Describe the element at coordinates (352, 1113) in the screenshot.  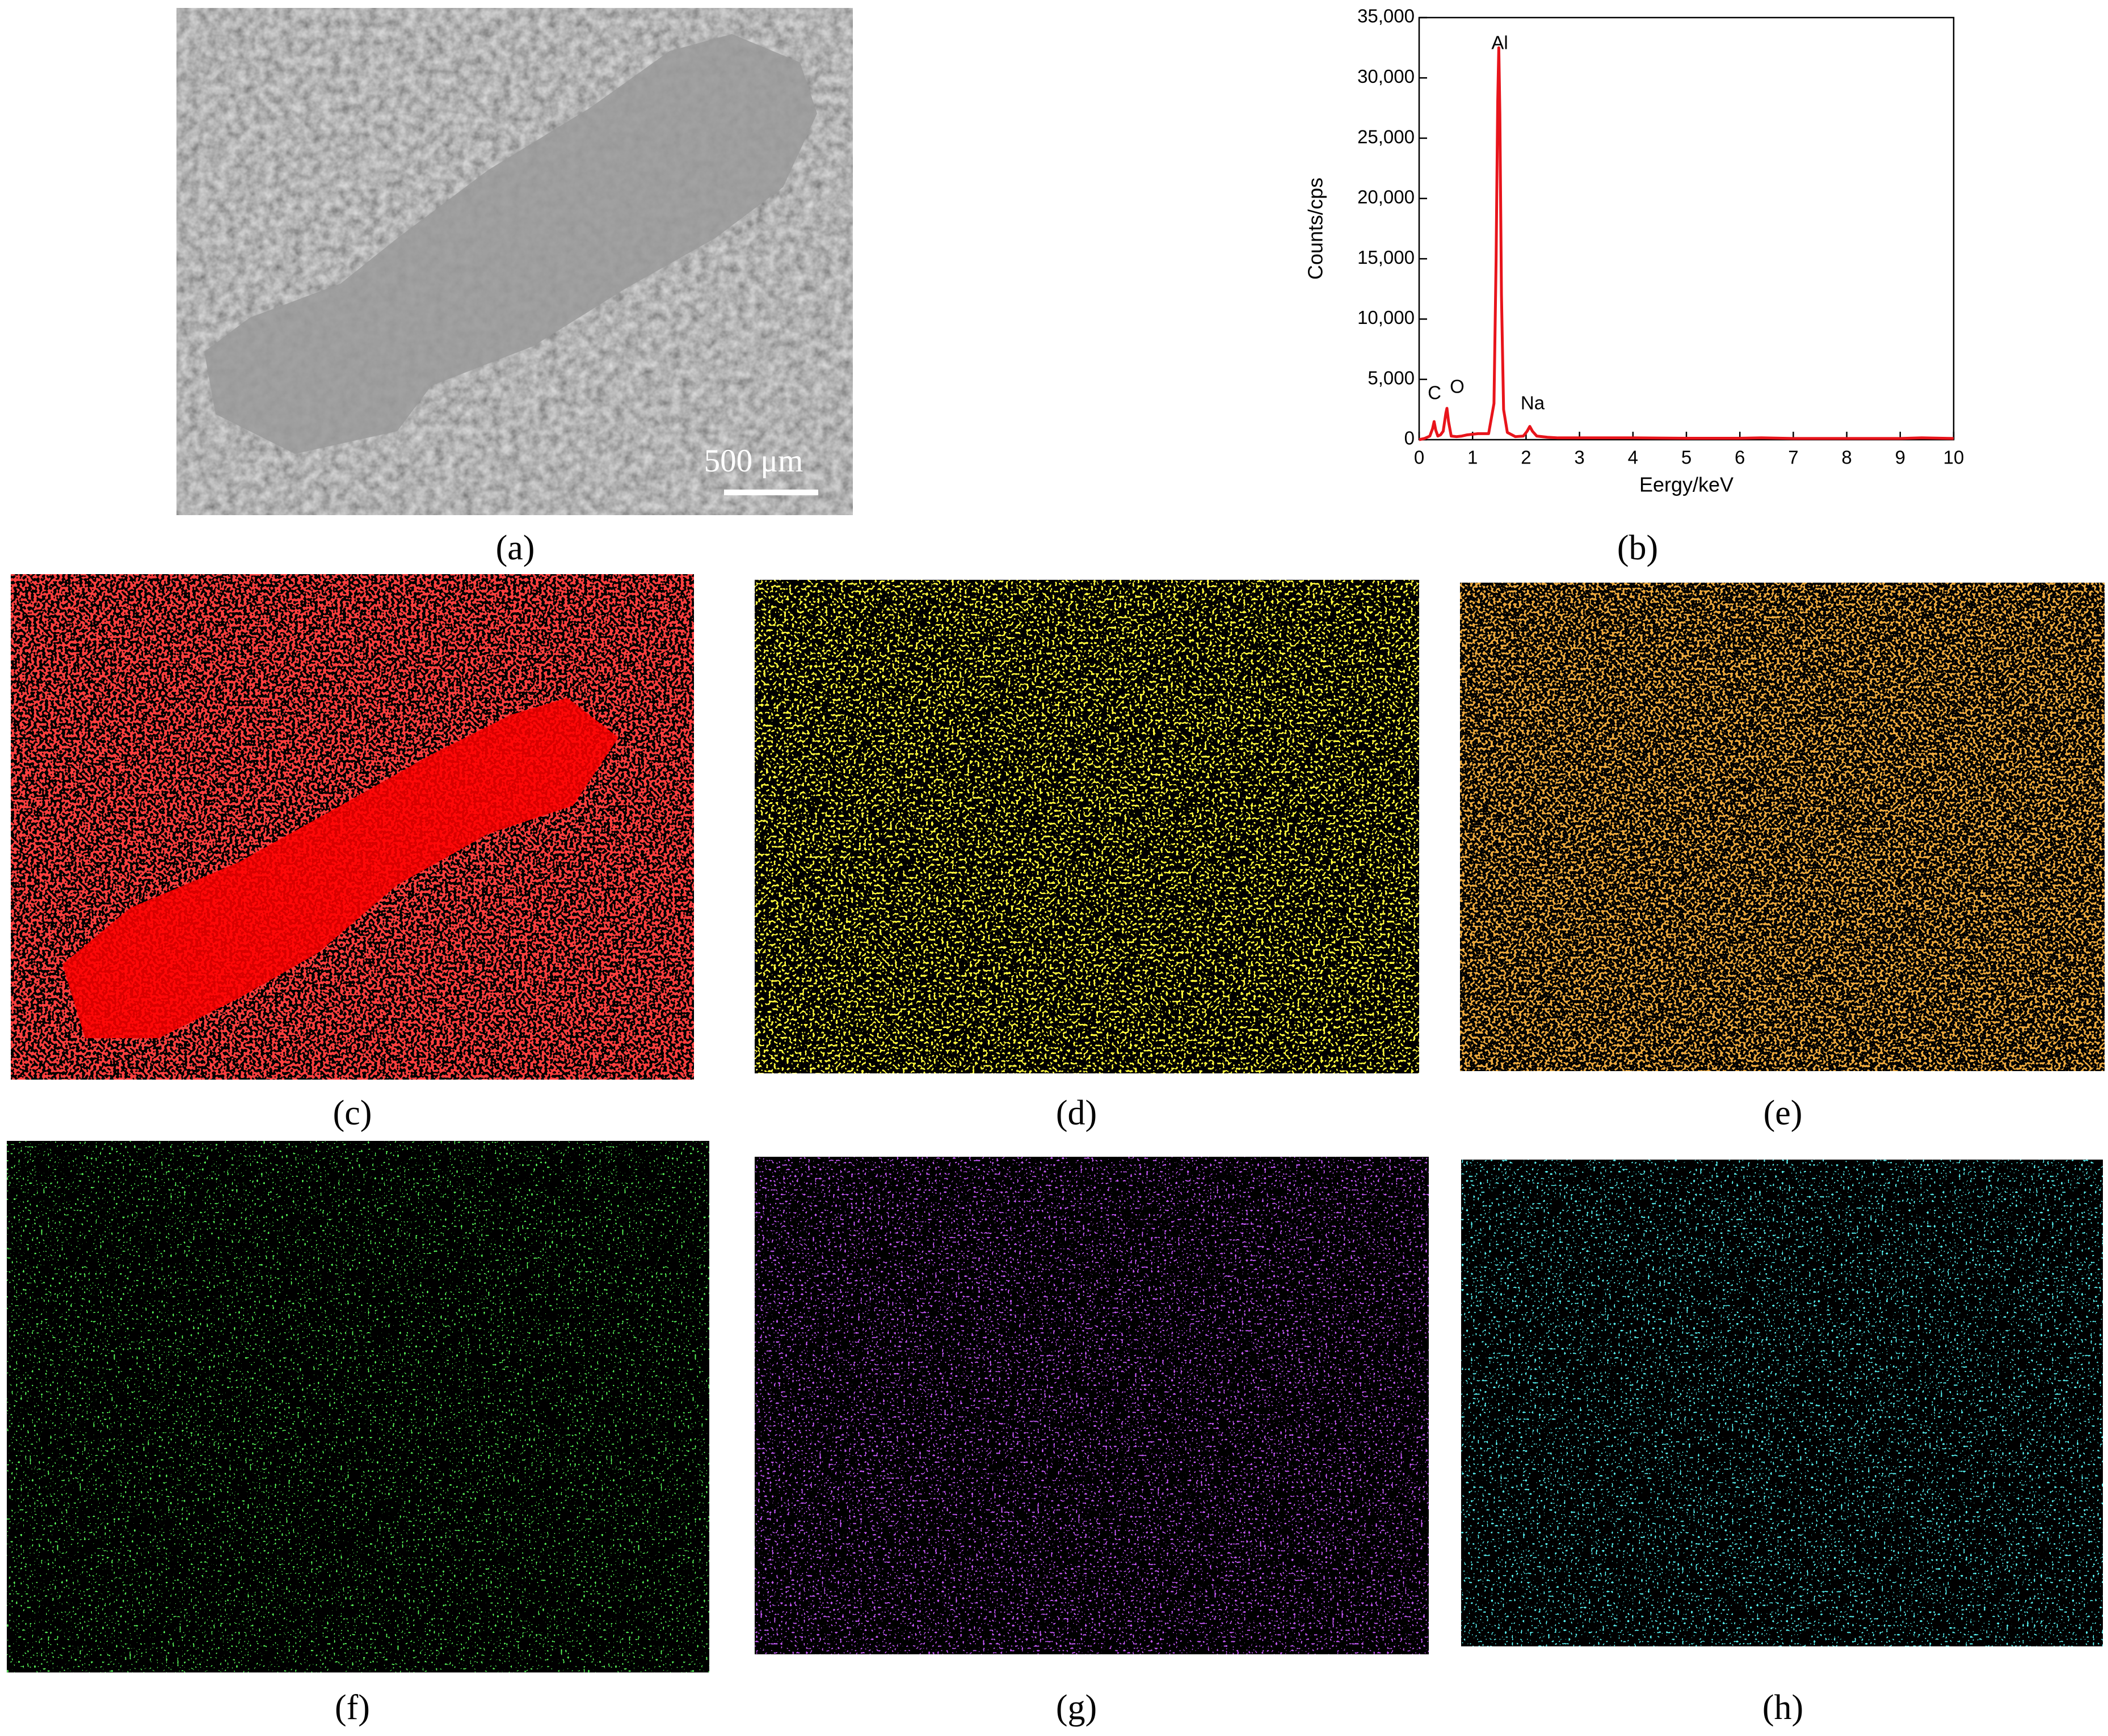
I see `panel-label: (c)` at that location.